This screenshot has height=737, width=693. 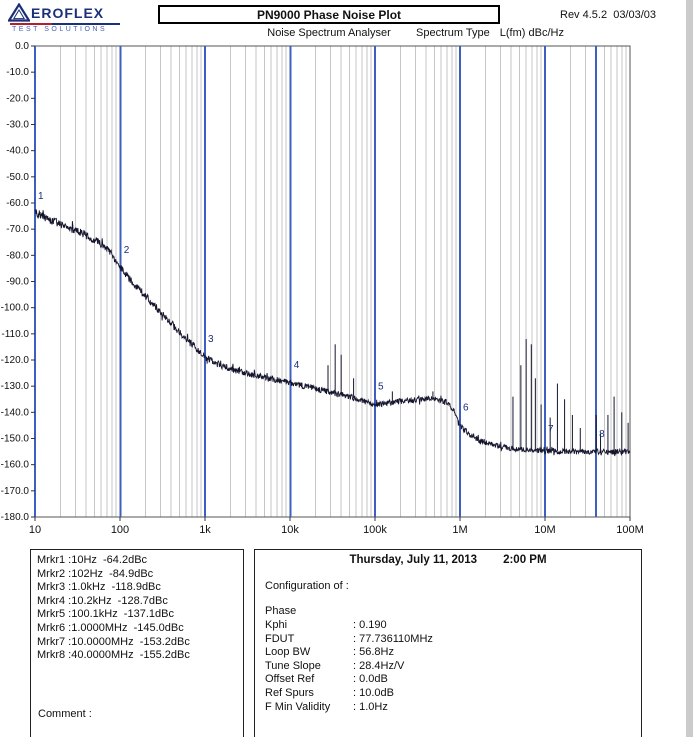 I want to click on svg-text: -110.0, so click(x=15, y=334).